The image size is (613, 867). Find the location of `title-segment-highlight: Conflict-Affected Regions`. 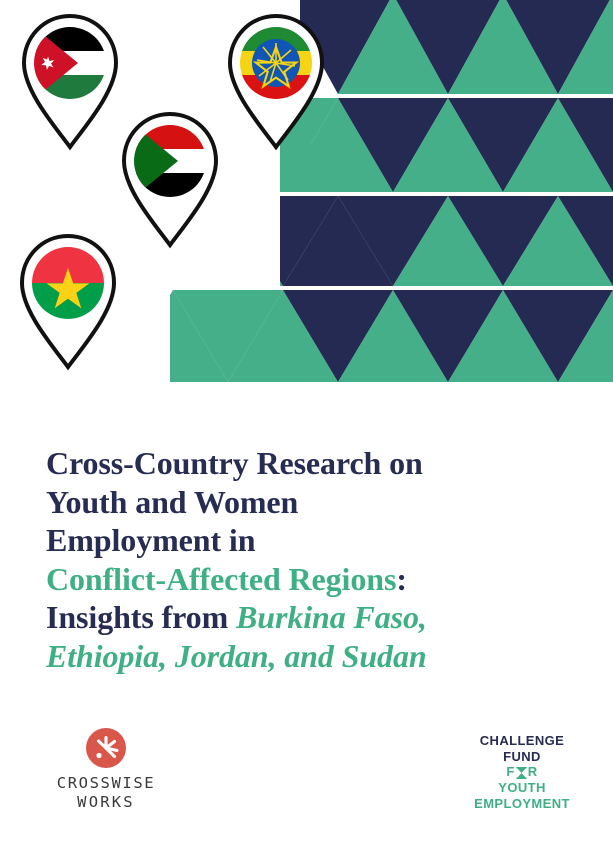

title-segment-highlight: Conflict-Affected Regions is located at coordinates (221, 578).